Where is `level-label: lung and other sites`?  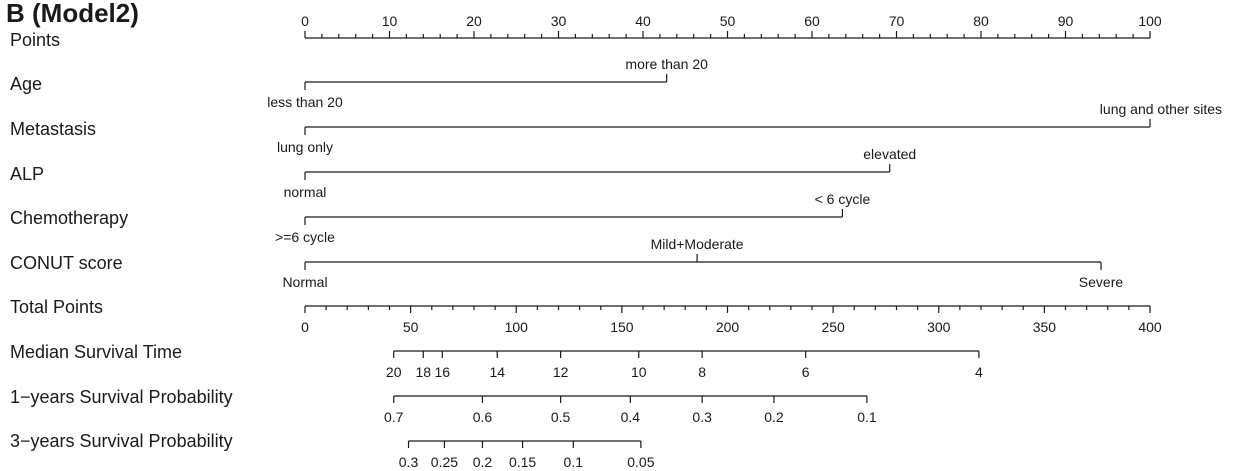 level-label: lung and other sites is located at coordinates (1161, 109).